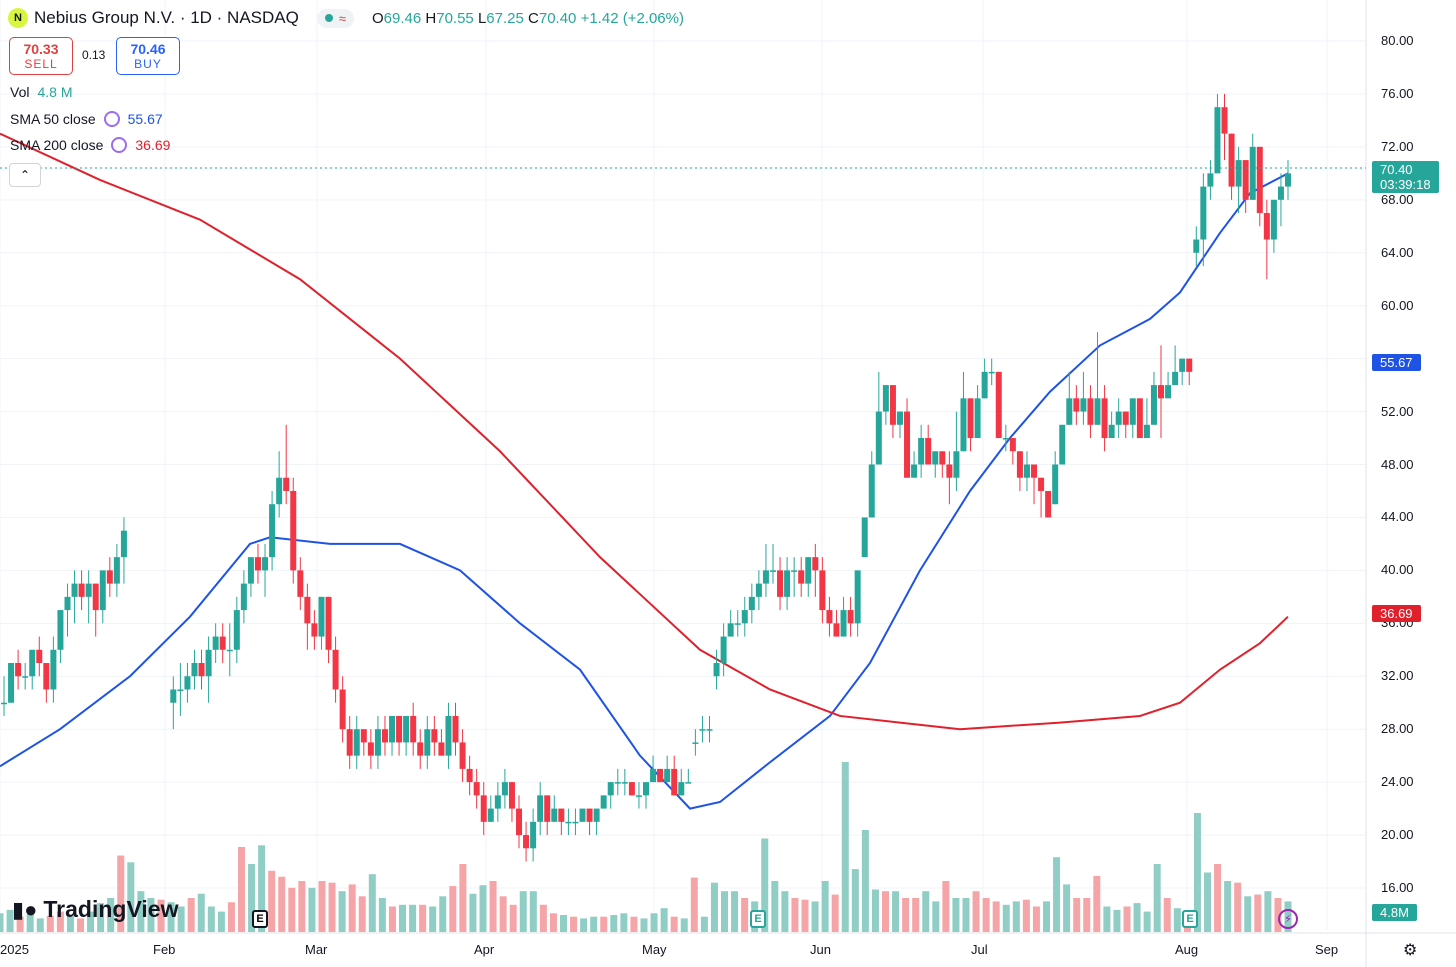  What do you see at coordinates (1396, 362) in the screenshot?
I see `sma50-price-tag: 55.67` at bounding box center [1396, 362].